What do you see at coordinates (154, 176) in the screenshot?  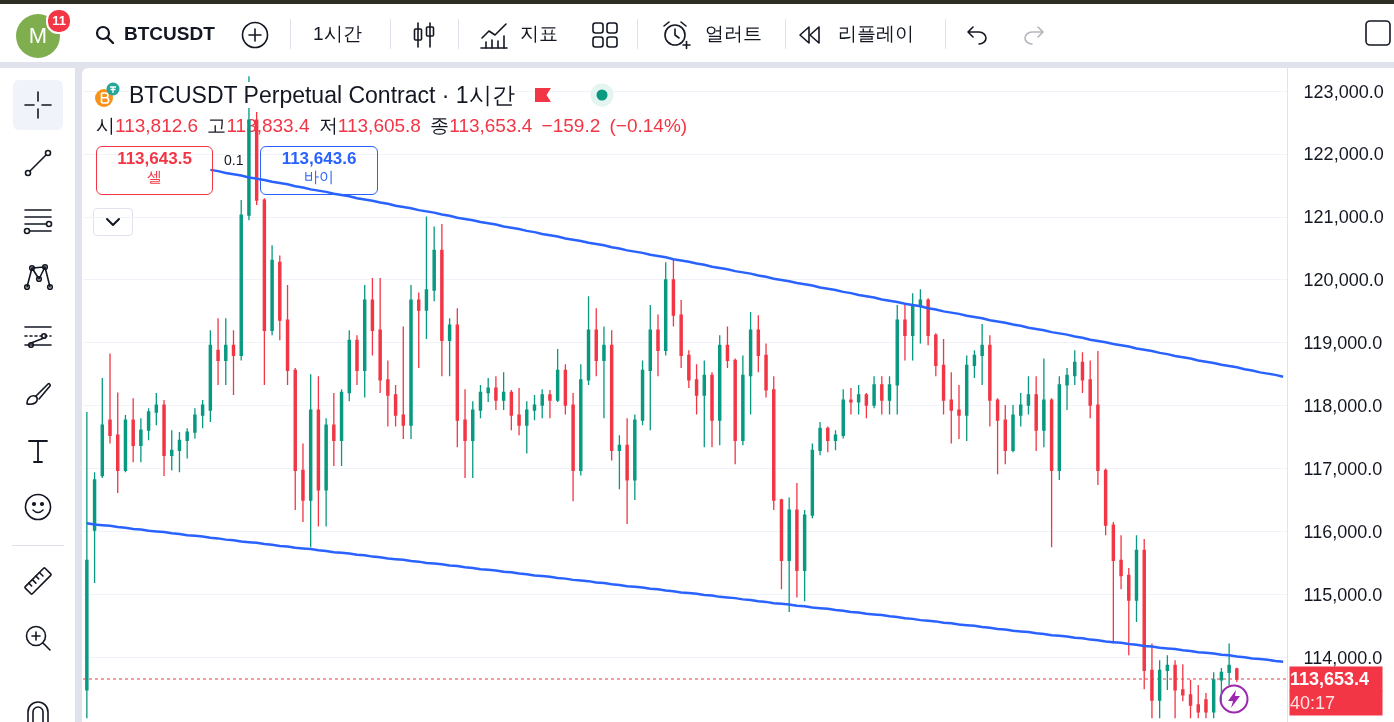 I see `annotation: 셀` at bounding box center [154, 176].